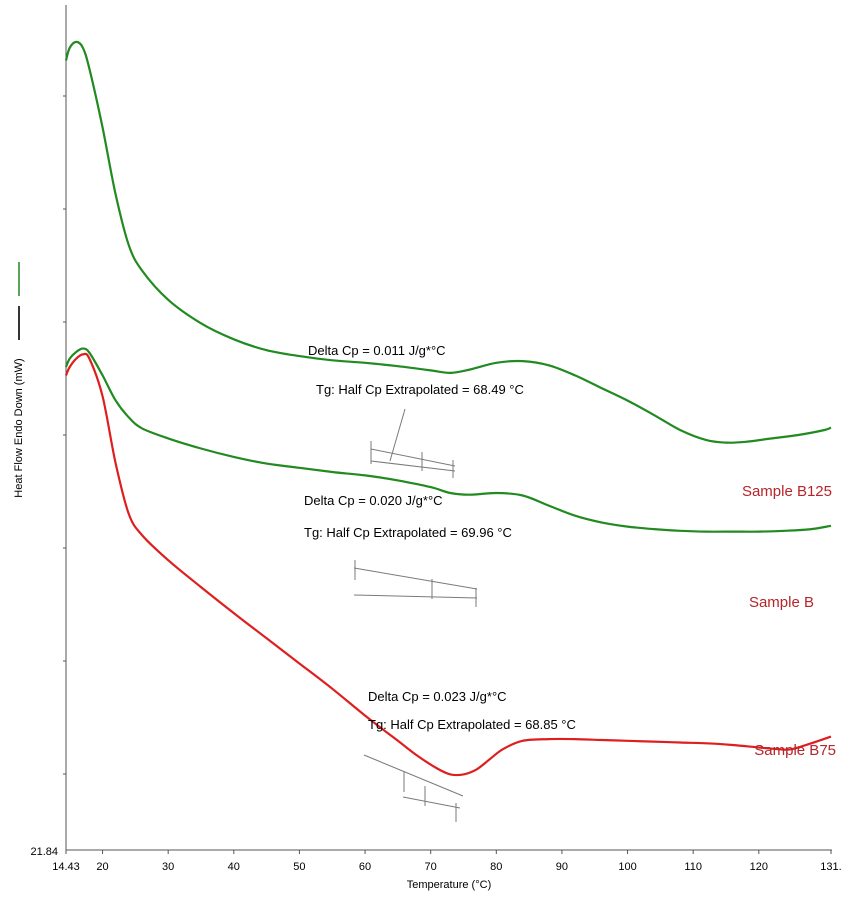  Describe the element at coordinates (787, 491) in the screenshot. I see `series-label-b125: Sample B125` at that location.